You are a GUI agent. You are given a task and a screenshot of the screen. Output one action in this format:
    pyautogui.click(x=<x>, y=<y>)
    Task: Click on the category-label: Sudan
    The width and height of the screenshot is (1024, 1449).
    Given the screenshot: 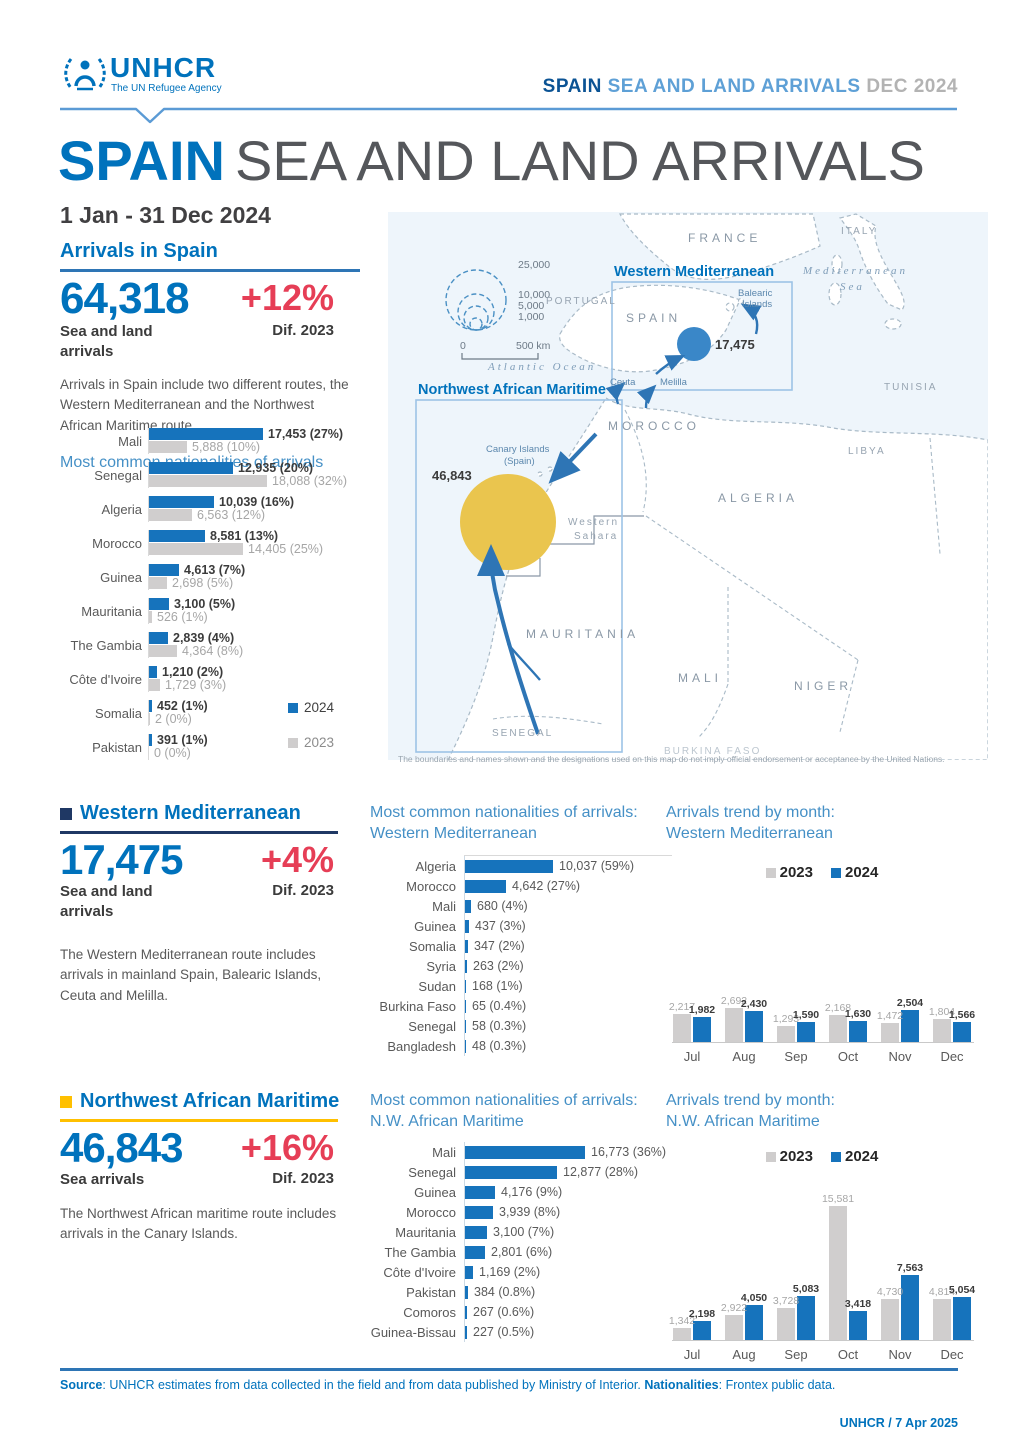 What is the action you would take?
    pyautogui.click(x=437, y=986)
    